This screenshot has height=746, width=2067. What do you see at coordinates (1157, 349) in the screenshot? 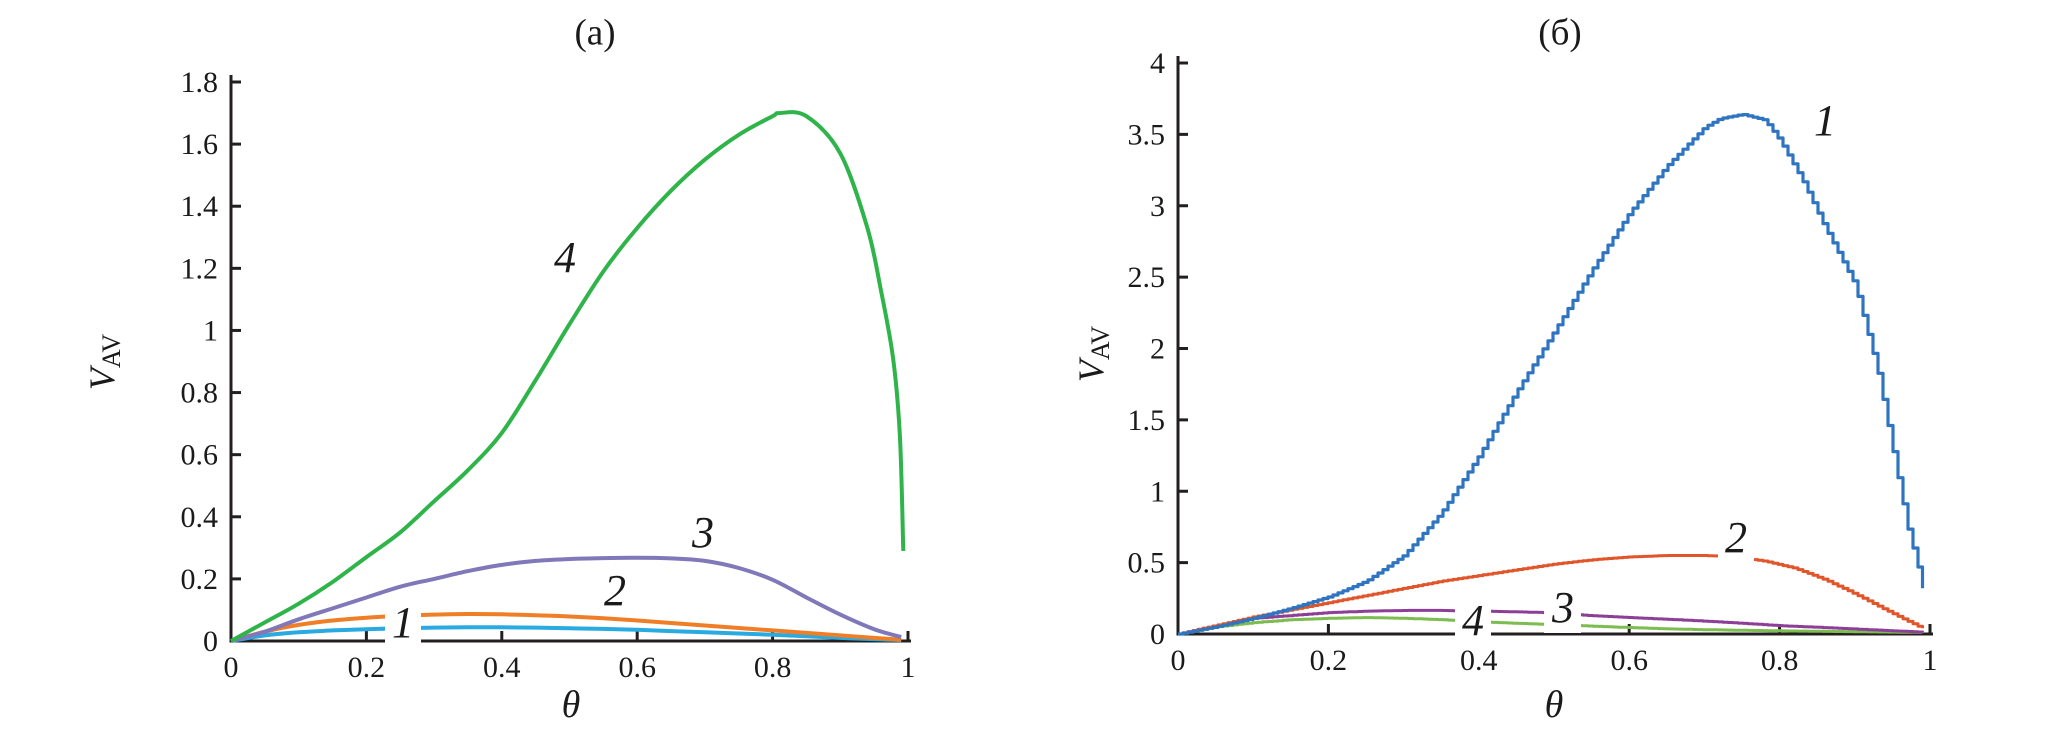
I see `y-tick-label: 2` at bounding box center [1157, 349].